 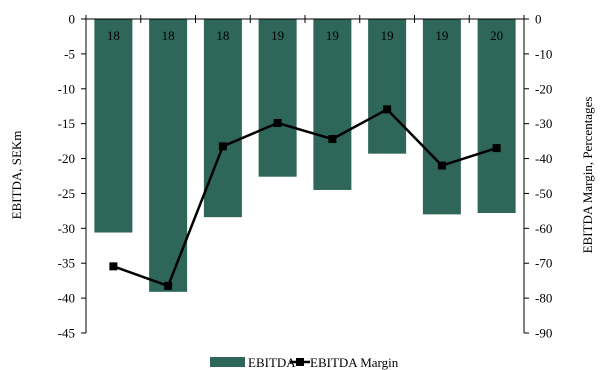 I want to click on right-tick-label: -40, so click(x=543, y=158).